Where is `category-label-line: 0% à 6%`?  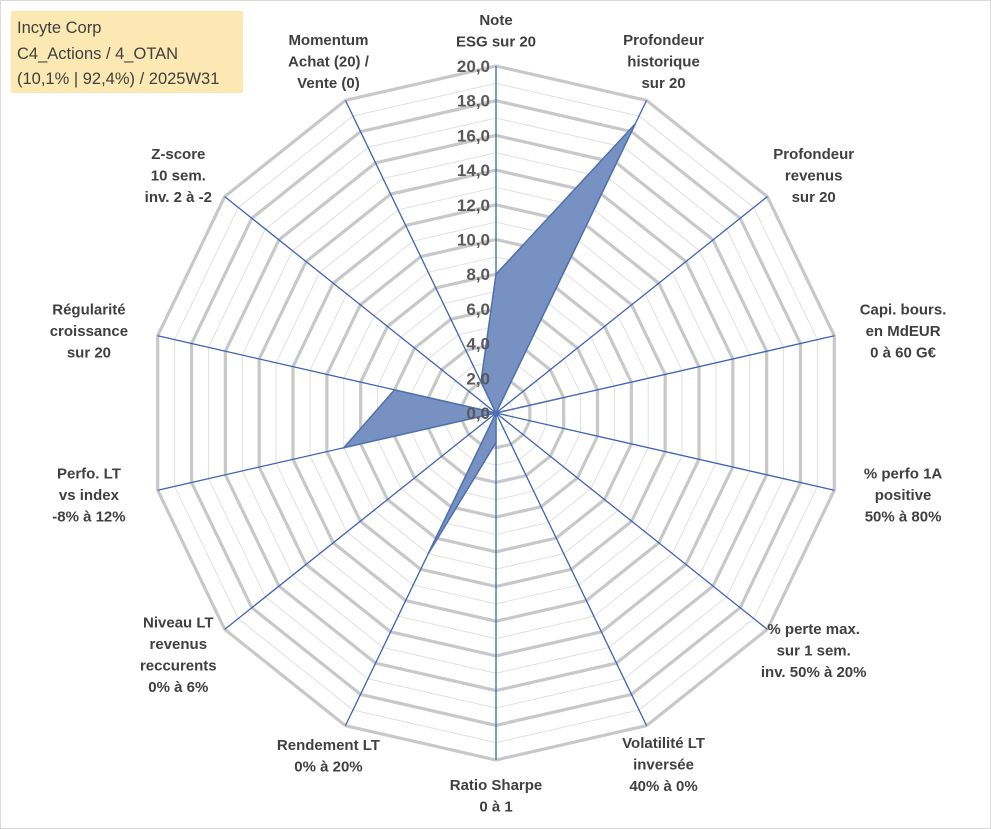
category-label-line: 0% à 6% is located at coordinates (178, 687).